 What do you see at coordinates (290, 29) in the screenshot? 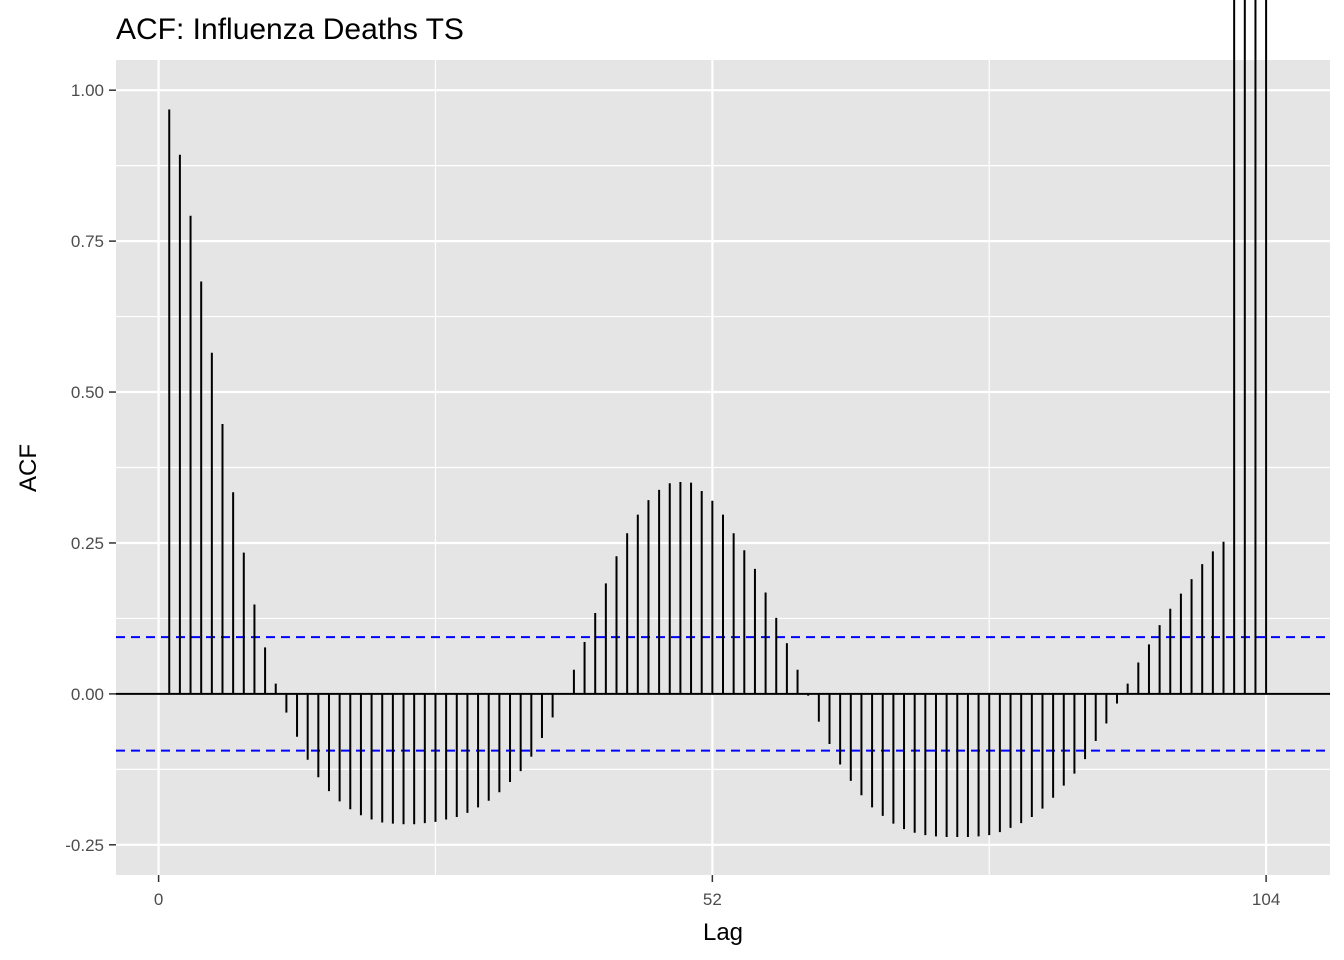
I see `chart-title: ACF: Influenza Deaths TS` at bounding box center [290, 29].